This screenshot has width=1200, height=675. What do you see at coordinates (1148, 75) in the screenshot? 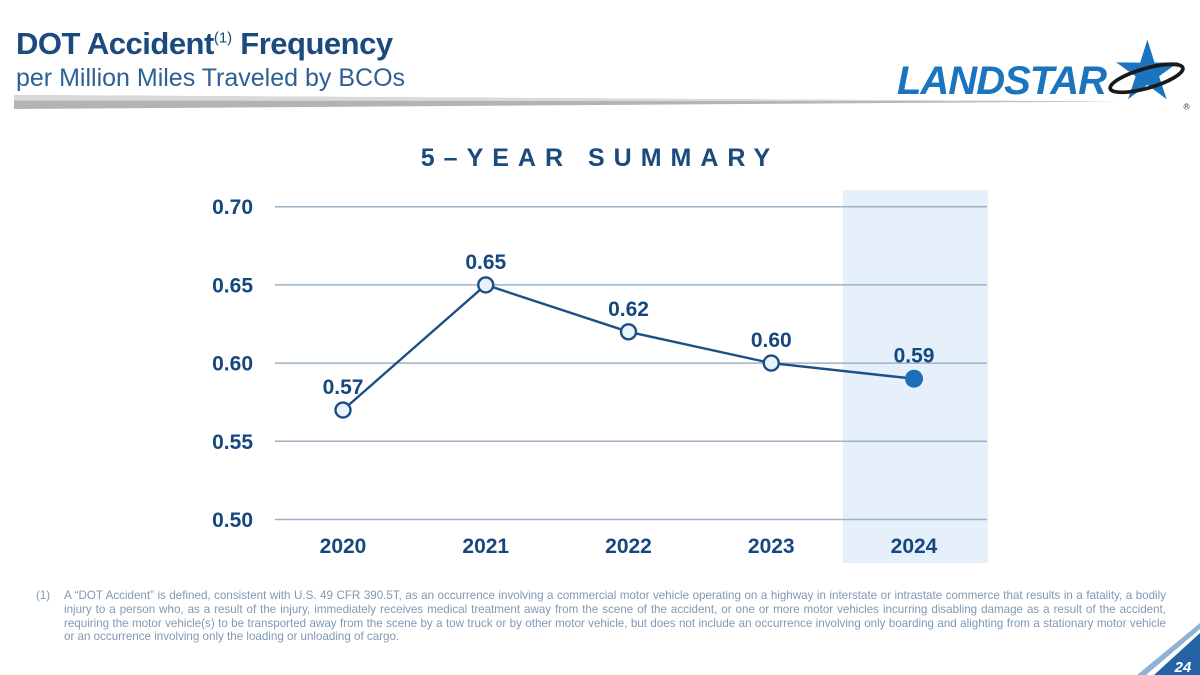
I see `landstar-star-icon: ®` at bounding box center [1148, 75].